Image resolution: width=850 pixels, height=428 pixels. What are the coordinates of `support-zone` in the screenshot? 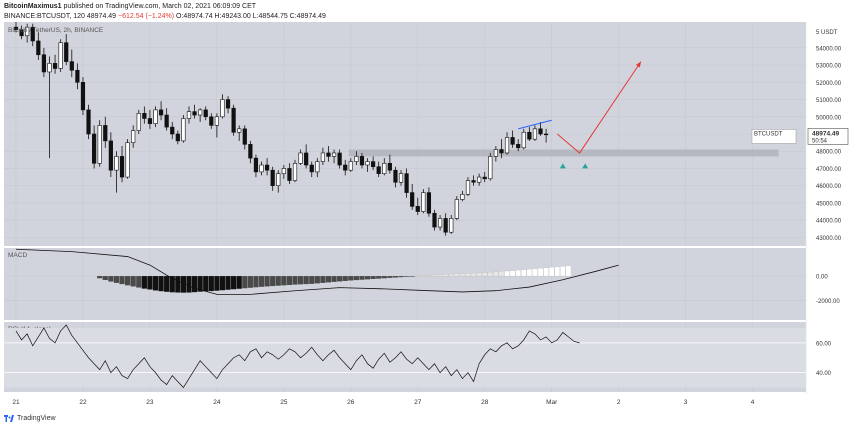 It's located at (563, 153).